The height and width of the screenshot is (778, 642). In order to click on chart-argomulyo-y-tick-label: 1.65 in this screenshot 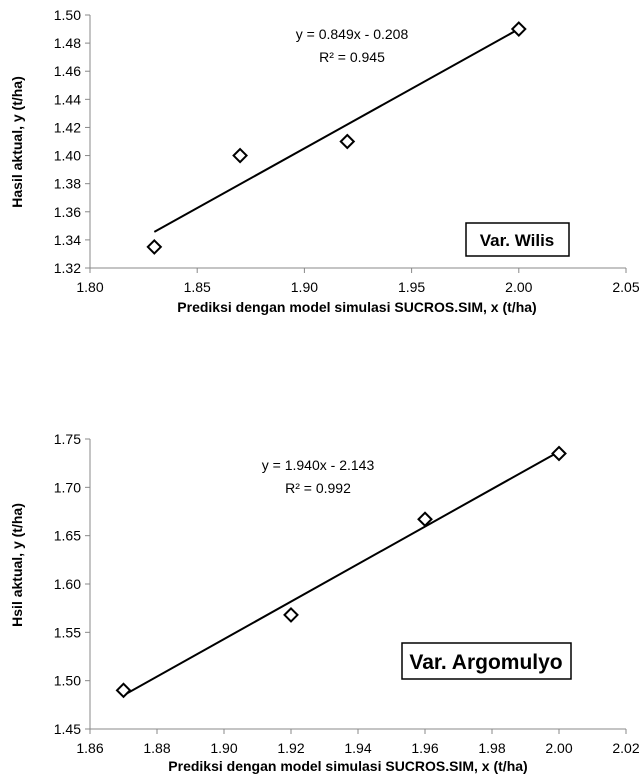, I will do `click(67, 536)`.